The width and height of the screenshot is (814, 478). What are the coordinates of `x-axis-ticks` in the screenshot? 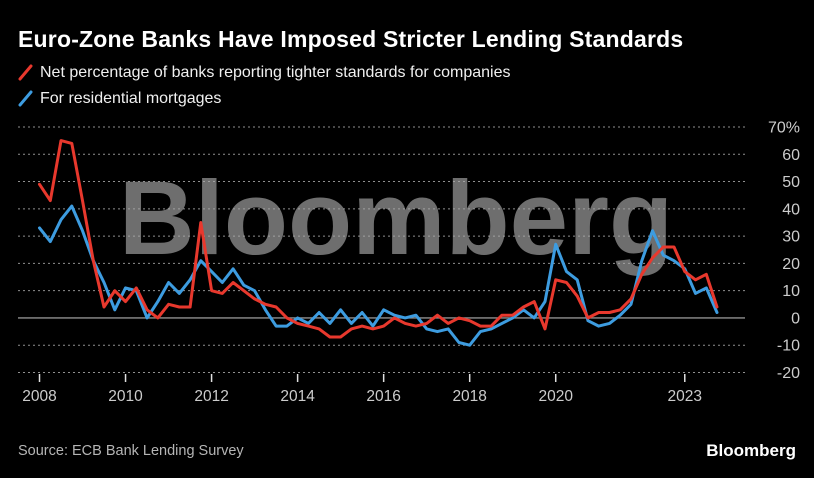 It's located at (362, 378).